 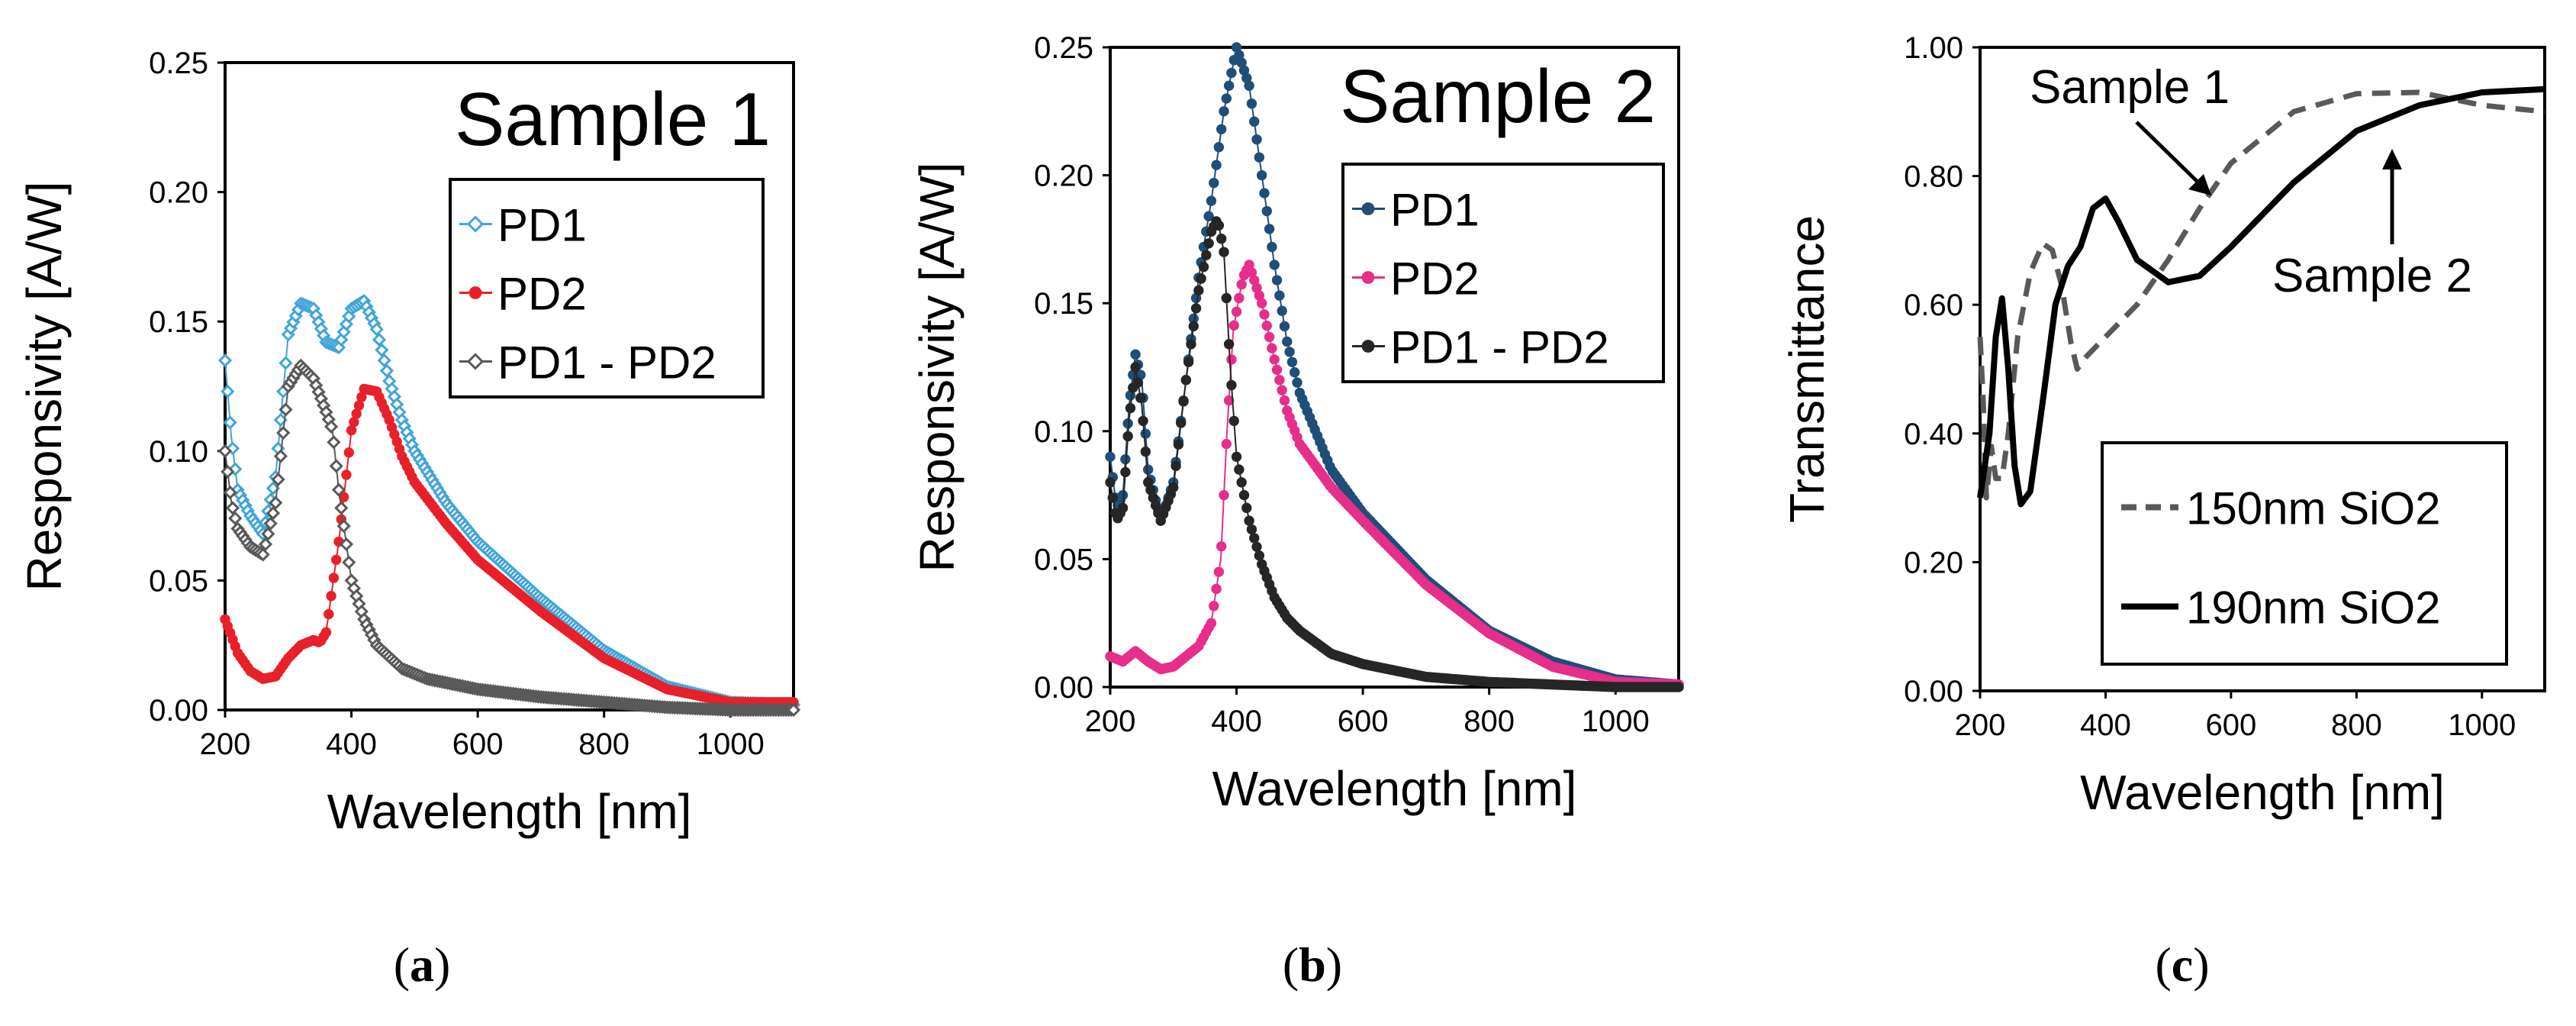 What do you see at coordinates (1063, 559) in the screenshot?
I see `y-tick-label: 0.05` at bounding box center [1063, 559].